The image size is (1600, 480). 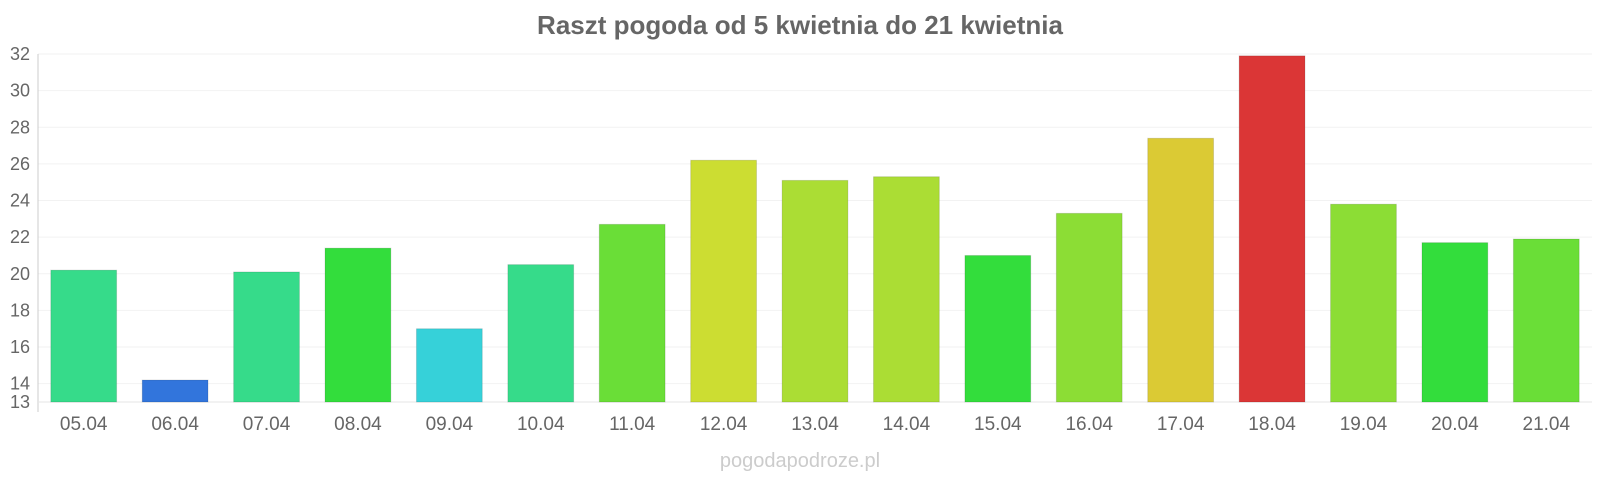 I want to click on x-tick-label: 12.04, so click(x=724, y=424).